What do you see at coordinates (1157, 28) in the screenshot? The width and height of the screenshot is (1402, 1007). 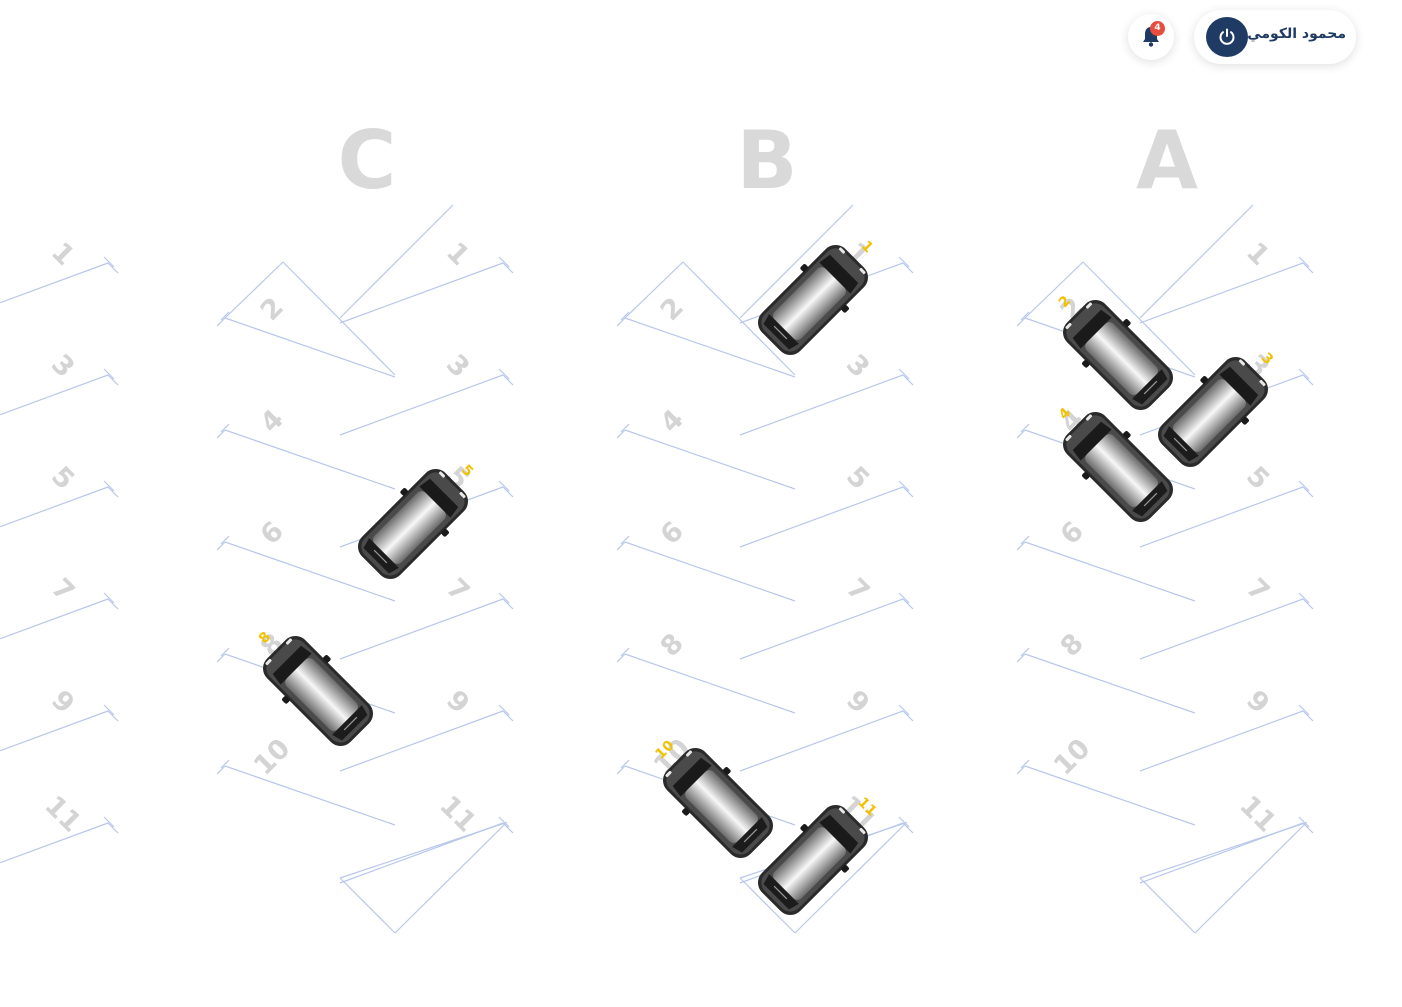 I see `notification-count-badge: 4` at bounding box center [1157, 28].